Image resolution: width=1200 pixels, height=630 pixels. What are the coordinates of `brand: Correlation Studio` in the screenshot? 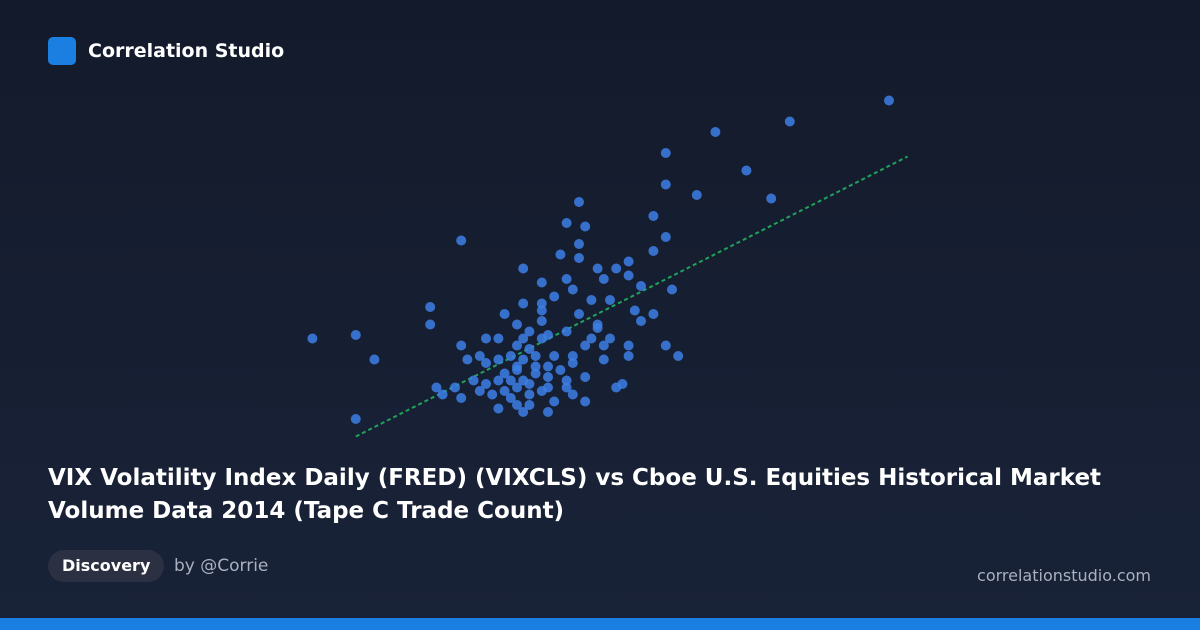 It's located at (186, 51).